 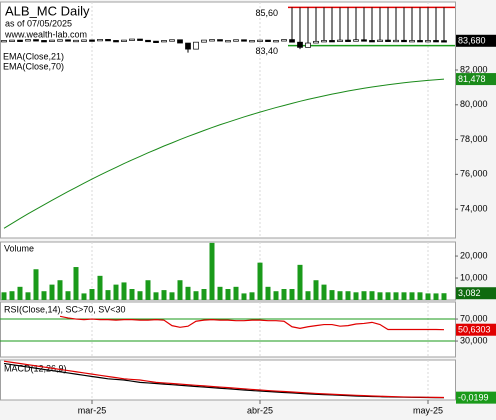 What do you see at coordinates (474, 330) in the screenshot?
I see `value-label: 50,6303` at bounding box center [474, 330].